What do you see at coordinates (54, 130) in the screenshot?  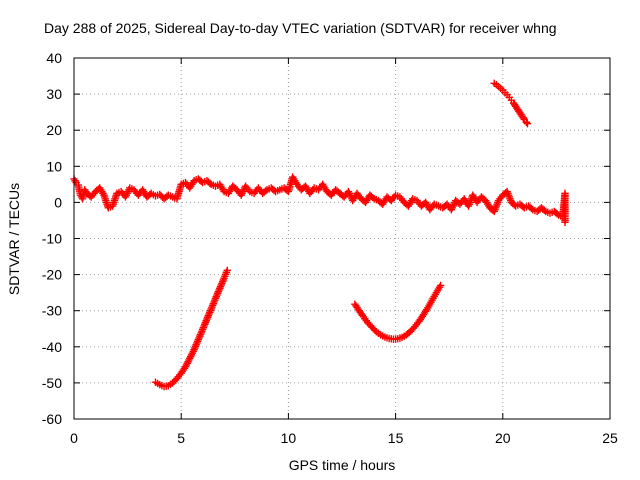 I see `y-tick-label: 20` at bounding box center [54, 130].